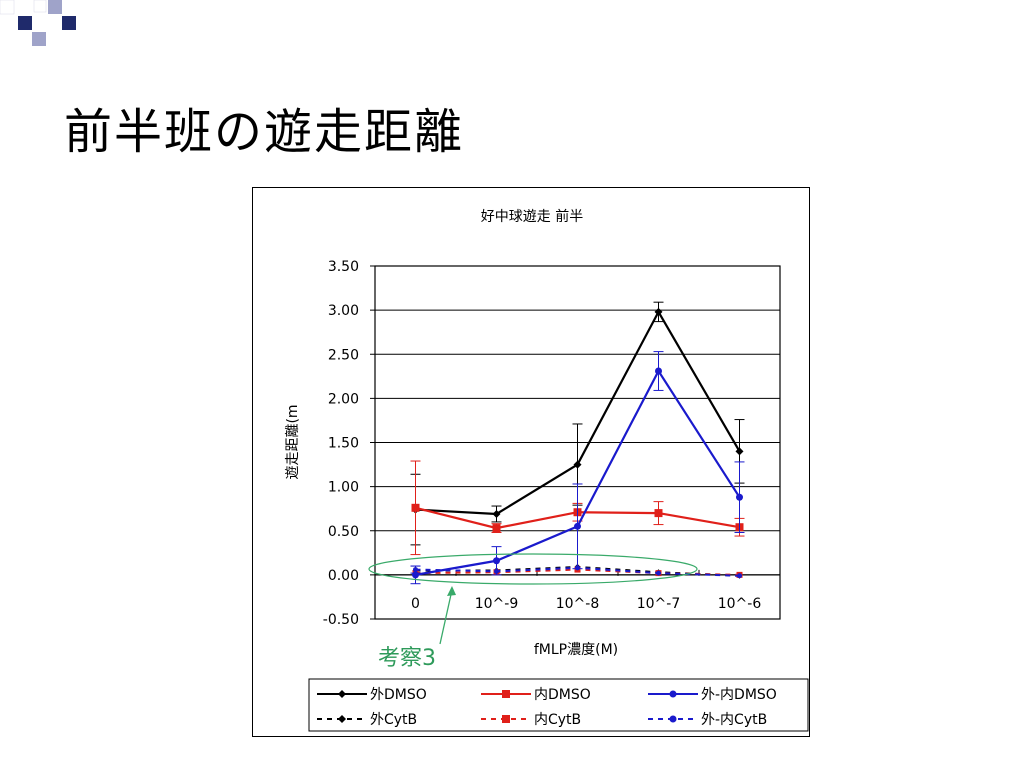 This screenshot has height=768, width=1024. I want to click on y-tick-label: 0.00, so click(343, 576).